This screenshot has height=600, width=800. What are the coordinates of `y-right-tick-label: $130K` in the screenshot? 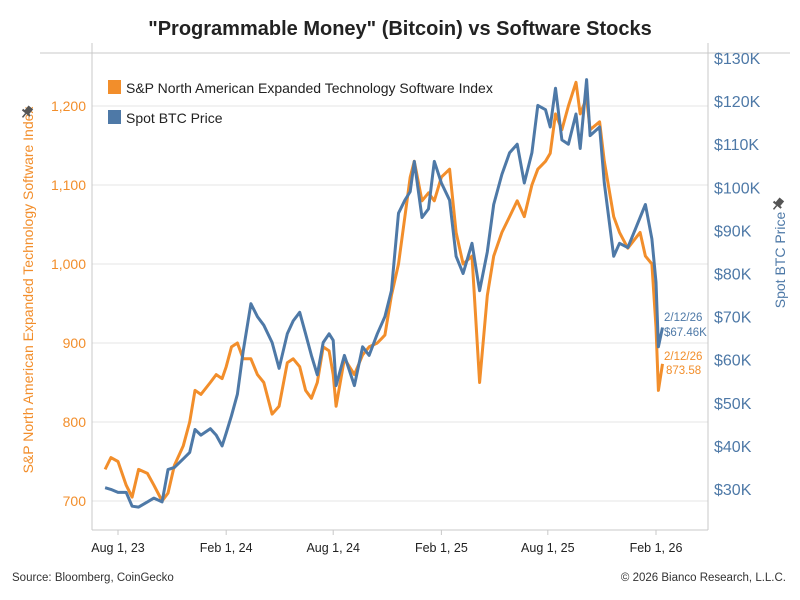 It's located at (737, 59).